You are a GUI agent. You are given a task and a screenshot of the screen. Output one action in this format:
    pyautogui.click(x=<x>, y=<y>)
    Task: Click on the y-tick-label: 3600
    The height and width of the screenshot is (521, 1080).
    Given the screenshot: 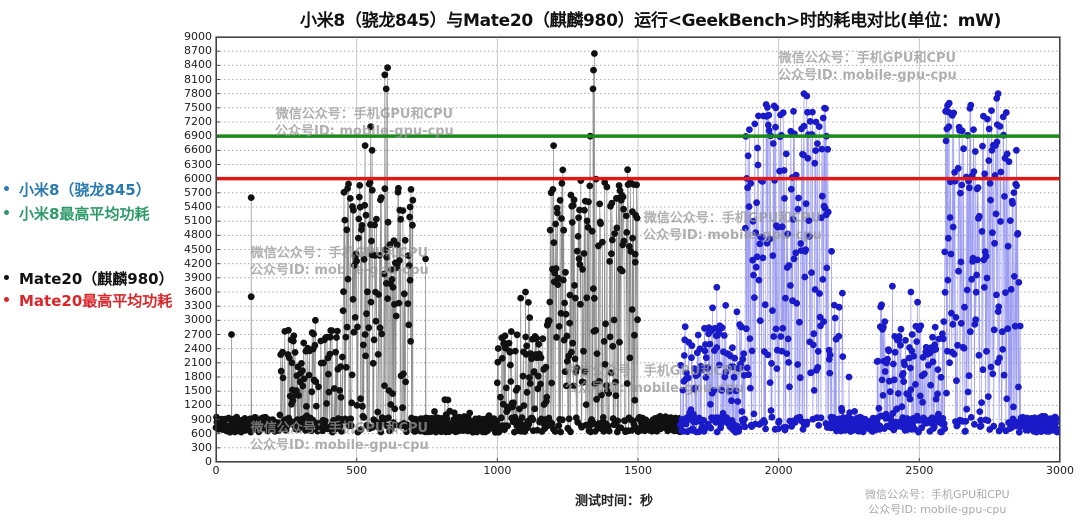 What is the action you would take?
    pyautogui.click(x=198, y=291)
    